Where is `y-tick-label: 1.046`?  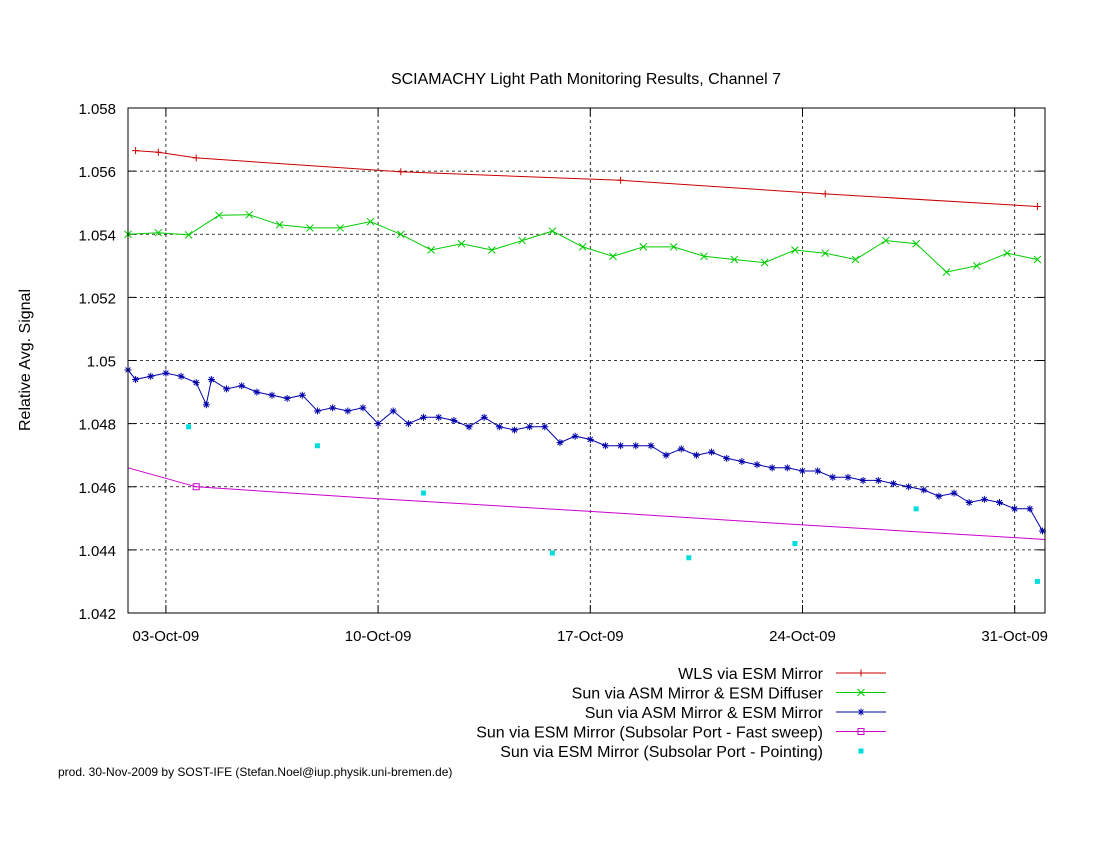
y-tick-label: 1.046 is located at coordinates (97, 488).